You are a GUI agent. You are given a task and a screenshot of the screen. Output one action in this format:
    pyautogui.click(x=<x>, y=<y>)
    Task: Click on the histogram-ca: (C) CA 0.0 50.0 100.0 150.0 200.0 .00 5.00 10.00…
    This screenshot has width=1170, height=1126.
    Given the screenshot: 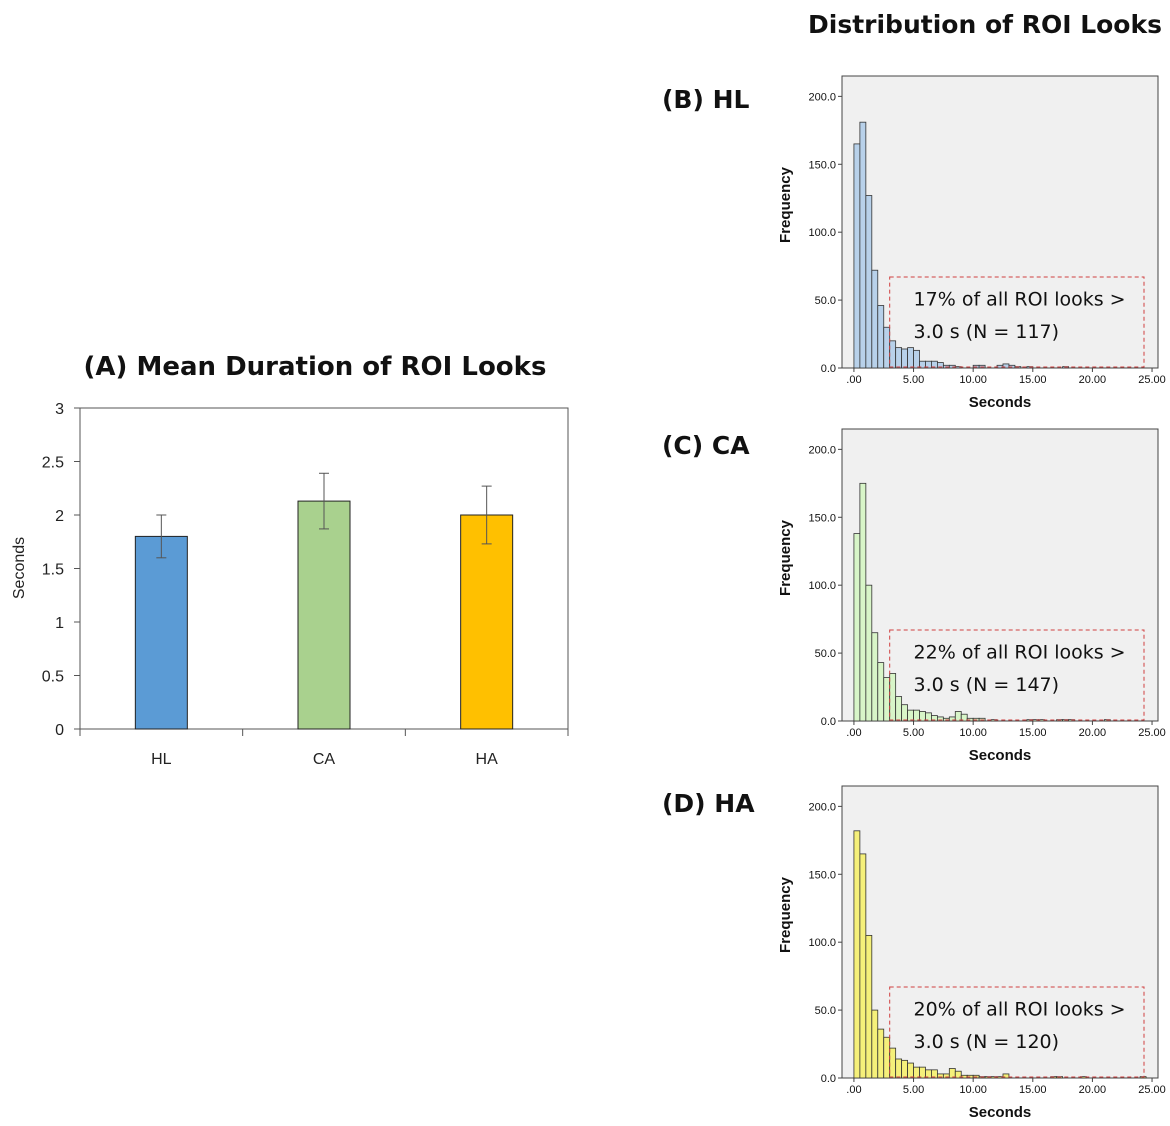 What is the action you would take?
    pyautogui.click(x=914, y=596)
    